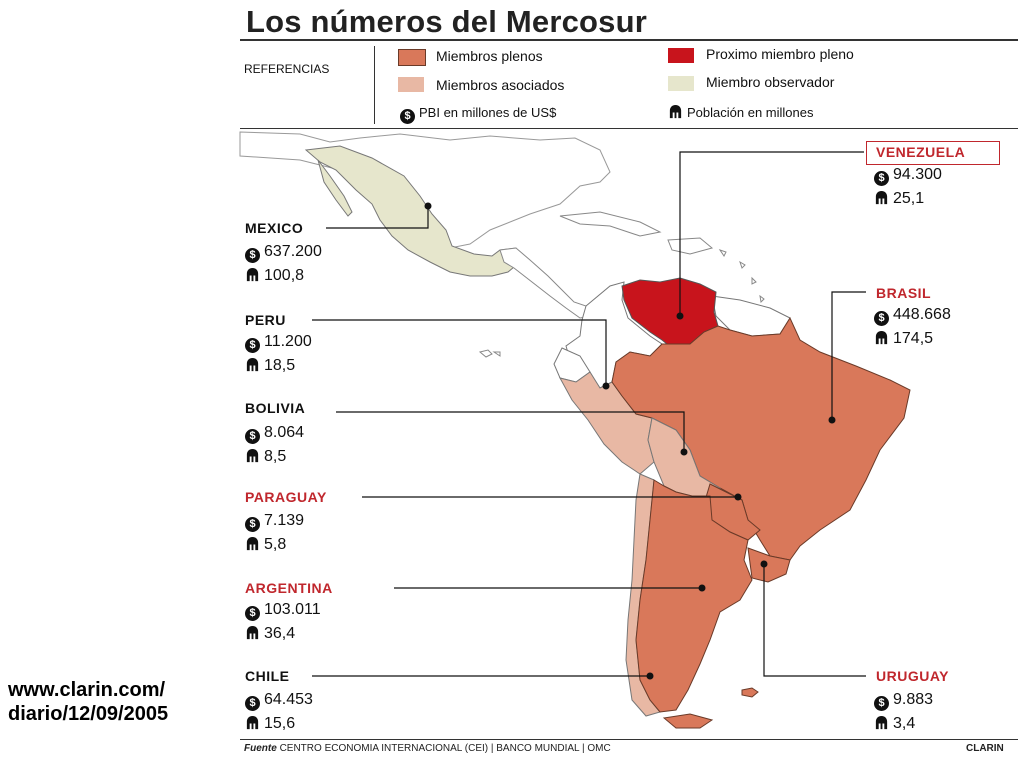 This screenshot has width=1024, height=768. What do you see at coordinates (293, 251) in the screenshot?
I see `mexico-gdp-value: 637.200` at bounding box center [293, 251].